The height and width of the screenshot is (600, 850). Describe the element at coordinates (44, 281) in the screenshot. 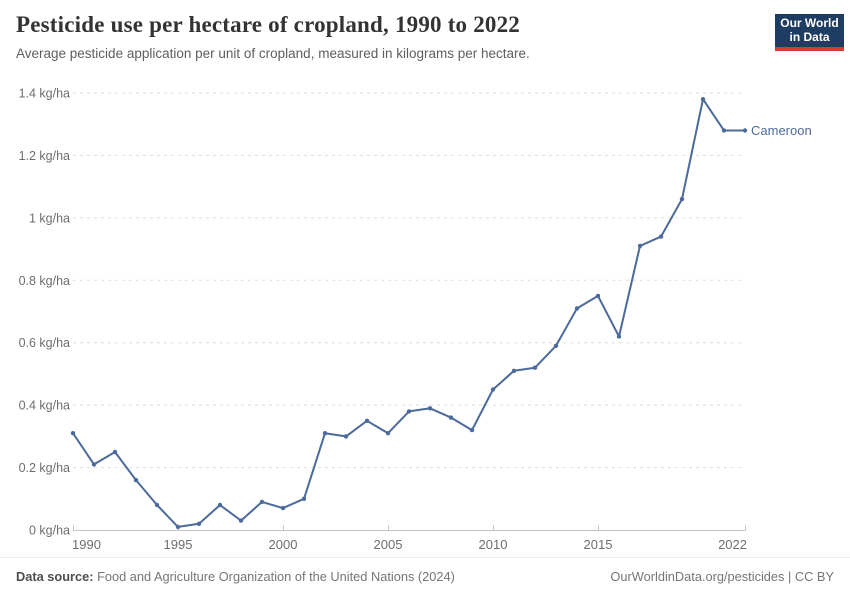

I see `y-axis-tick-label: 0.8 kg/ha` at that location.